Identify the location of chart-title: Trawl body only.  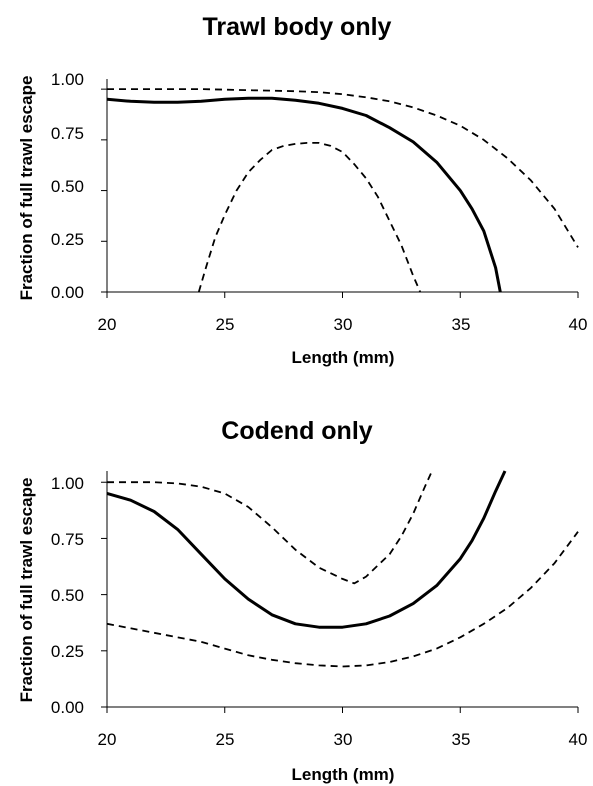
(297, 27).